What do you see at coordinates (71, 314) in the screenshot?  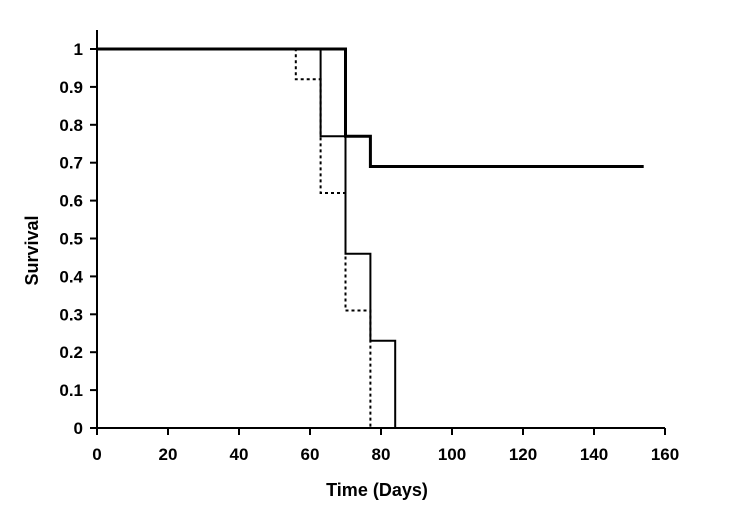 I see `y-tick-label: 0.3` at bounding box center [71, 314].